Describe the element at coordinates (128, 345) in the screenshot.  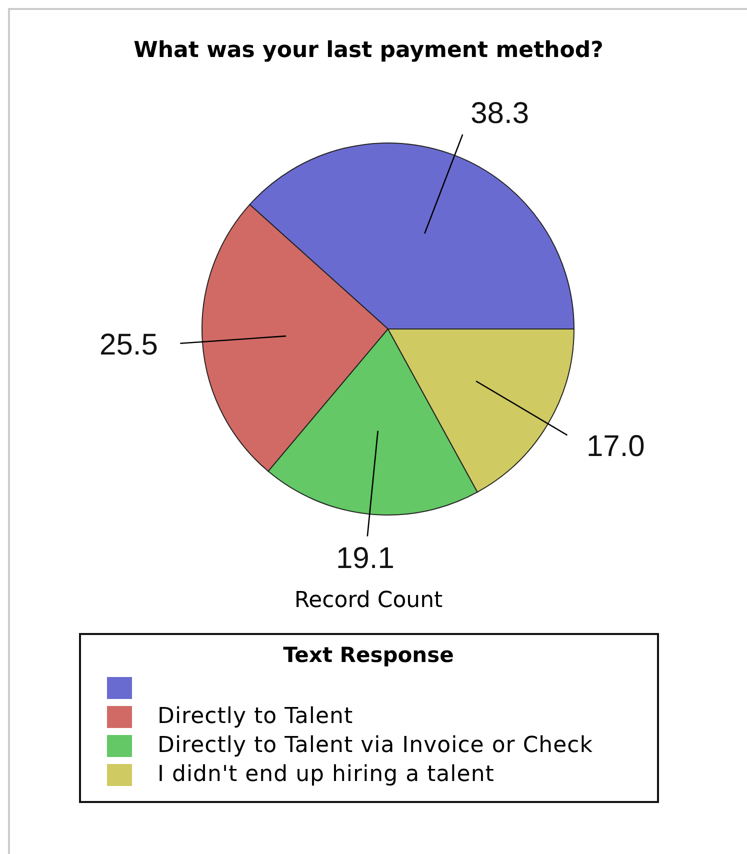
I see `data-label: 25.5` at that location.